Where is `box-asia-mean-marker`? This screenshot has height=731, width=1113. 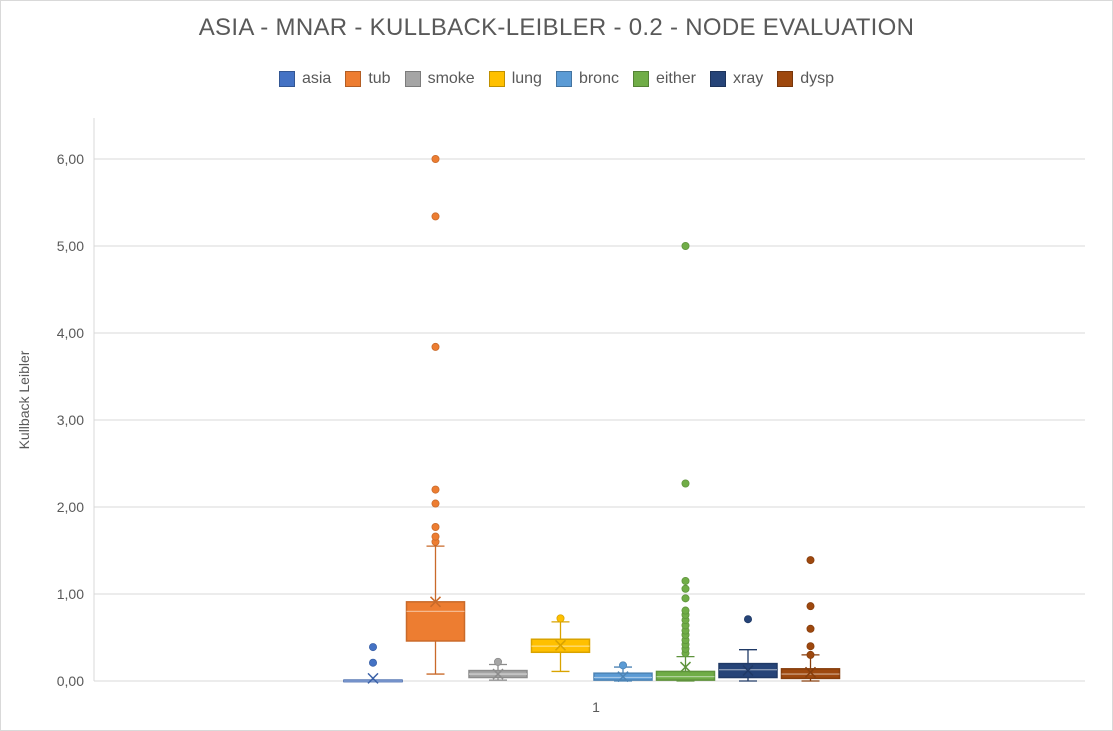 box-asia-mean-marker is located at coordinates (373, 678).